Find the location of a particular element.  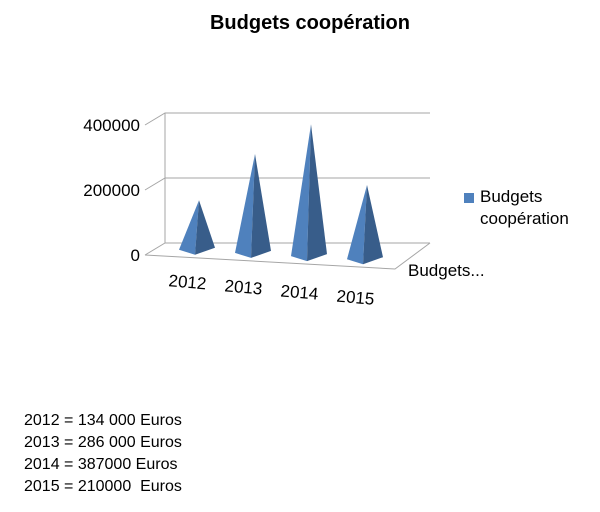

legend-label: Budgets coopération is located at coordinates (524, 207).